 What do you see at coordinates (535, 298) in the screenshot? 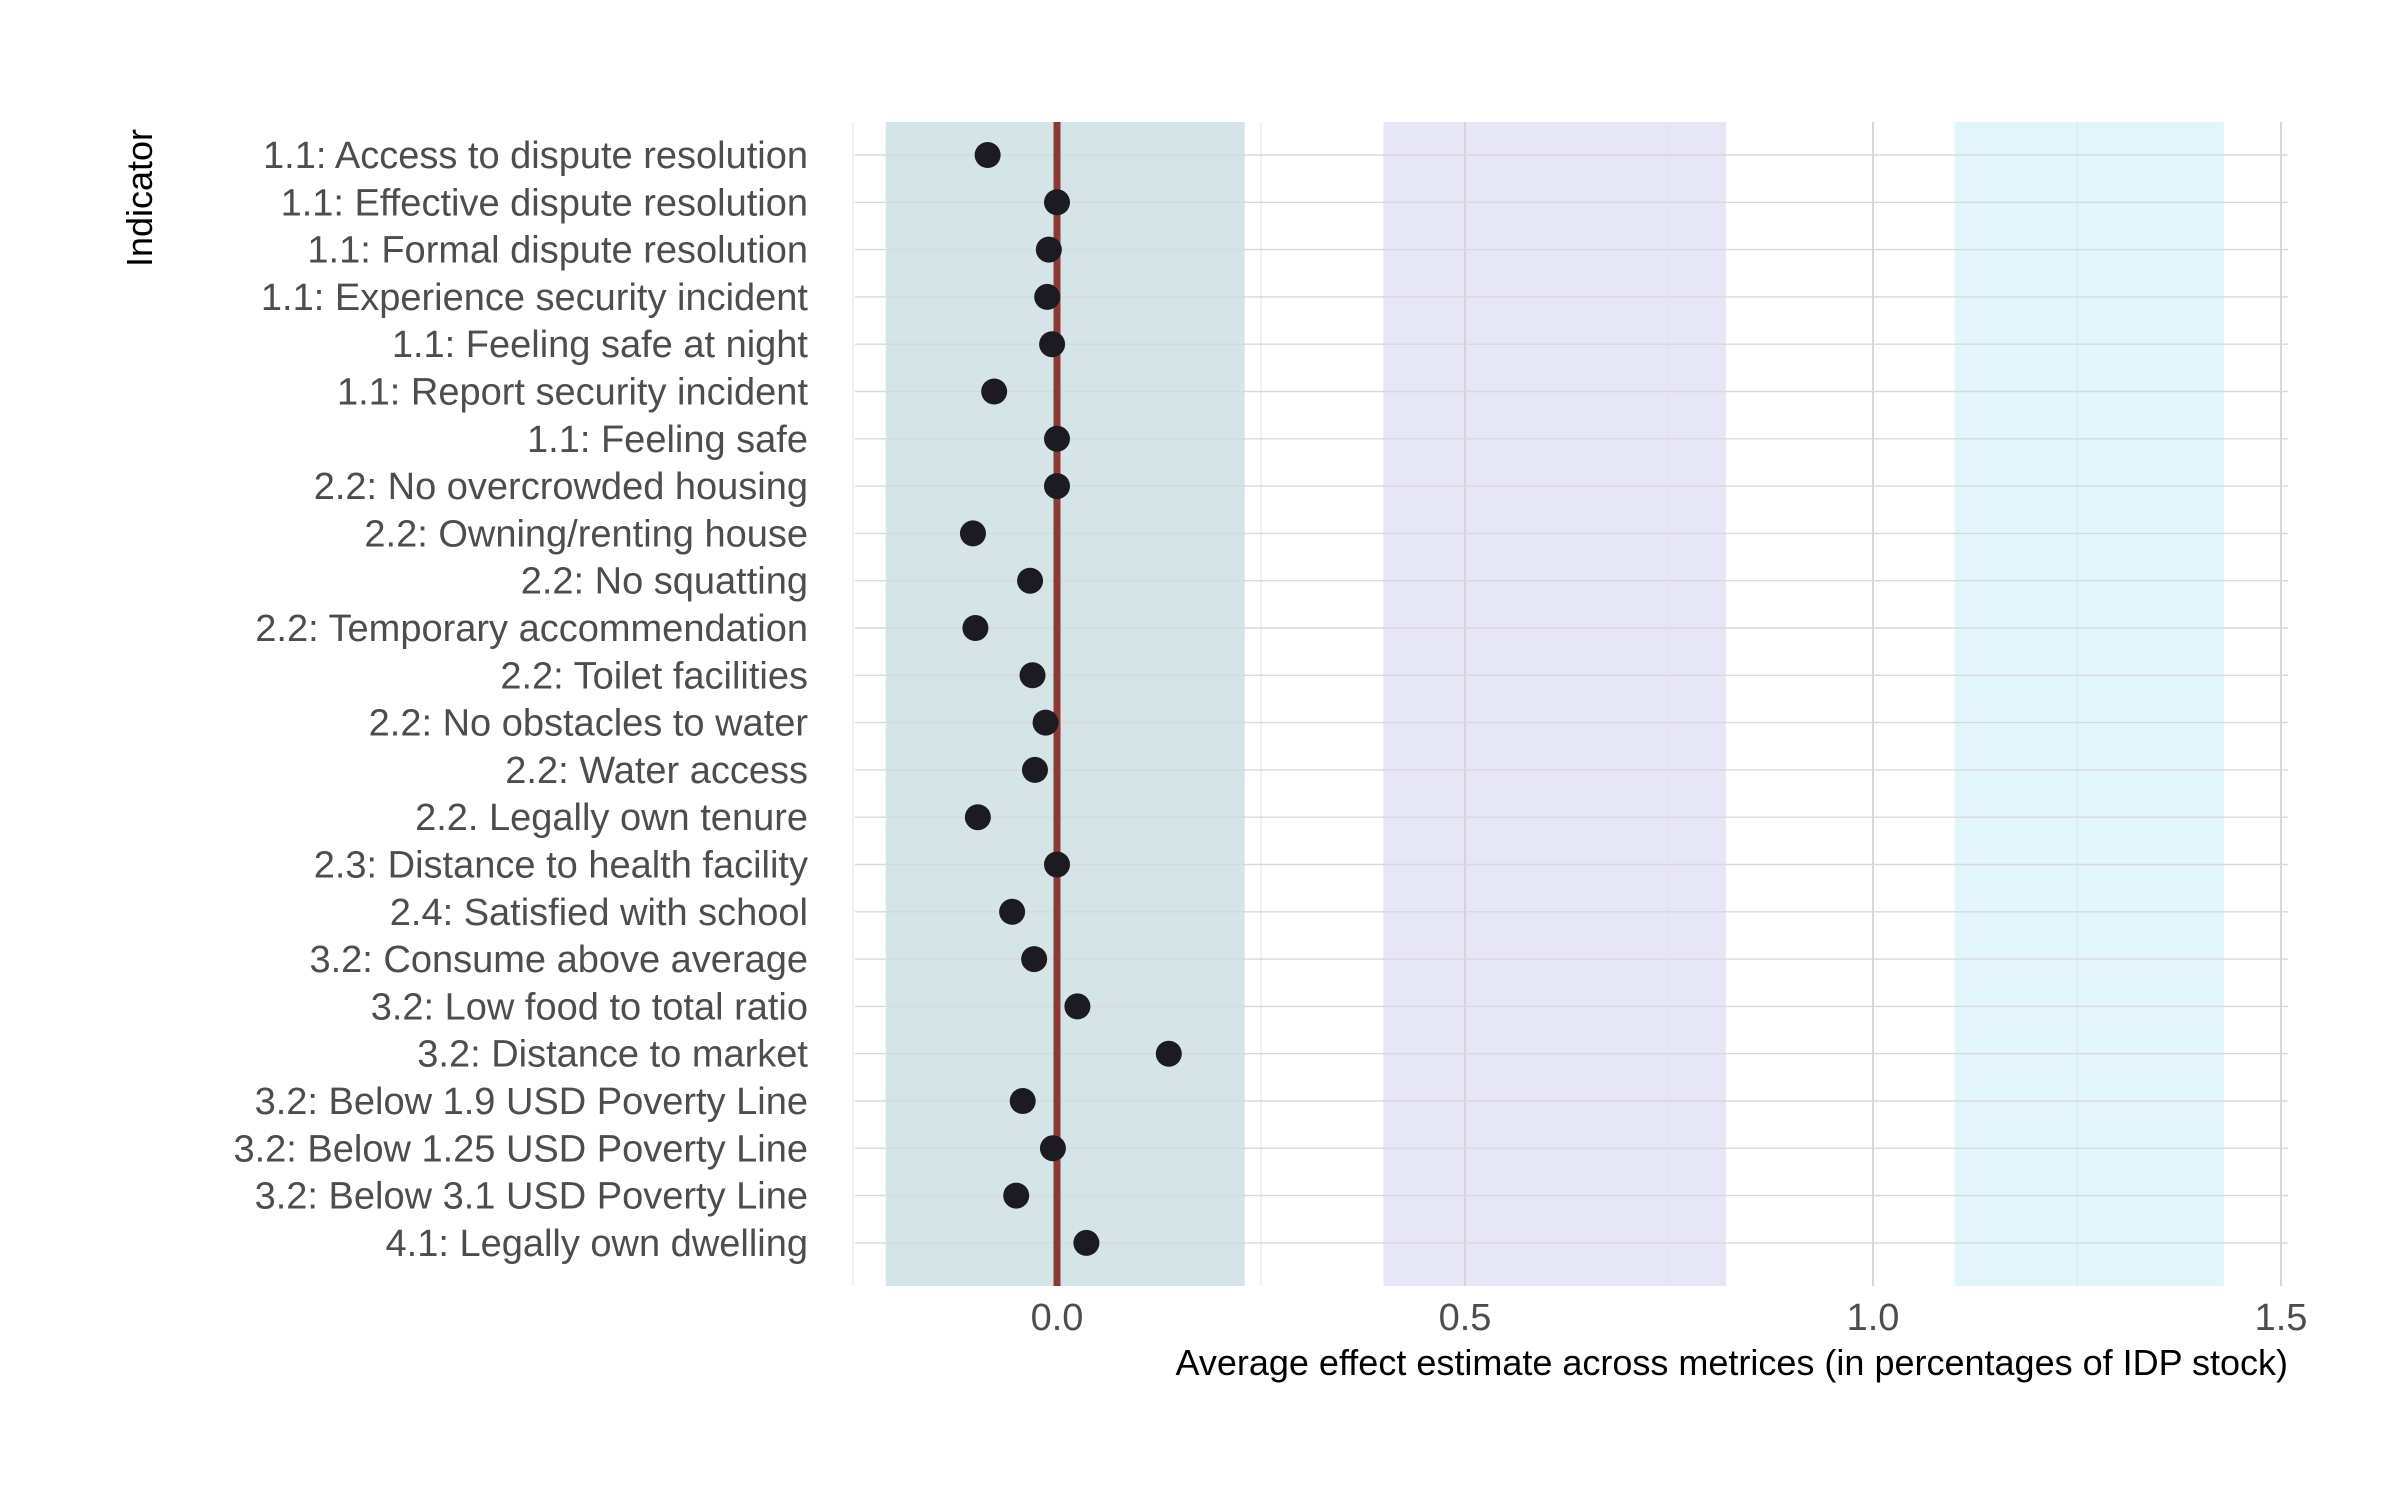
I see `y-tick-label: 1.1: Experience security incident` at bounding box center [535, 298].